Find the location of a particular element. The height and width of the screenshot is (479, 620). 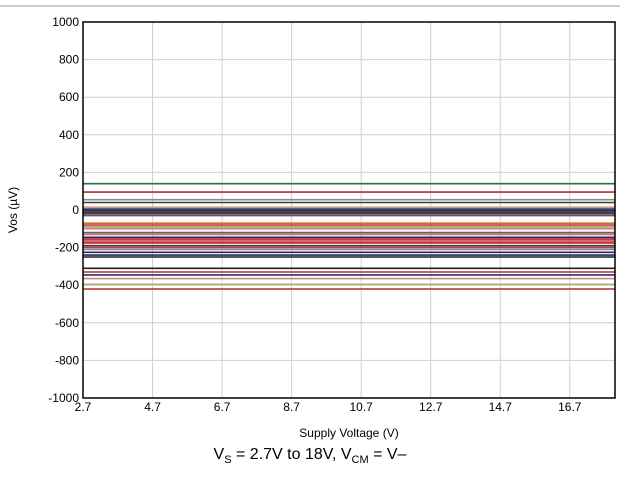

y-tick-label: 1000 is located at coordinates (65, 22).